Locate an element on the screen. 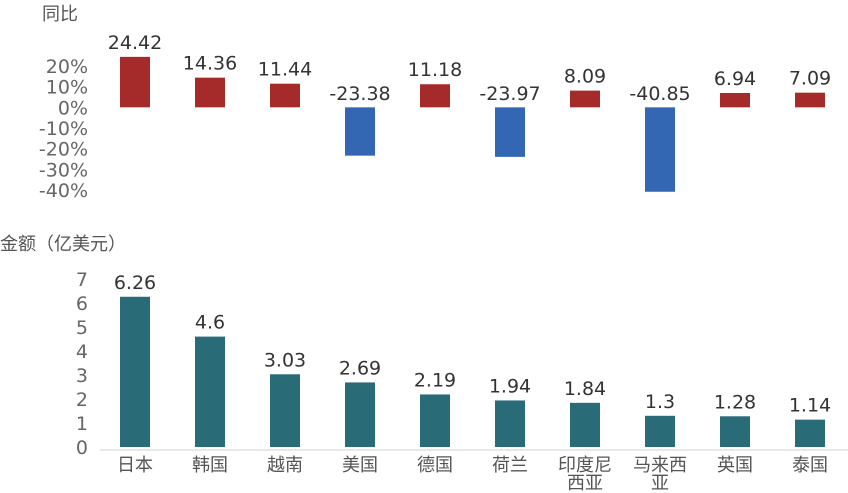  category-label: 西亚 is located at coordinates (585, 483).